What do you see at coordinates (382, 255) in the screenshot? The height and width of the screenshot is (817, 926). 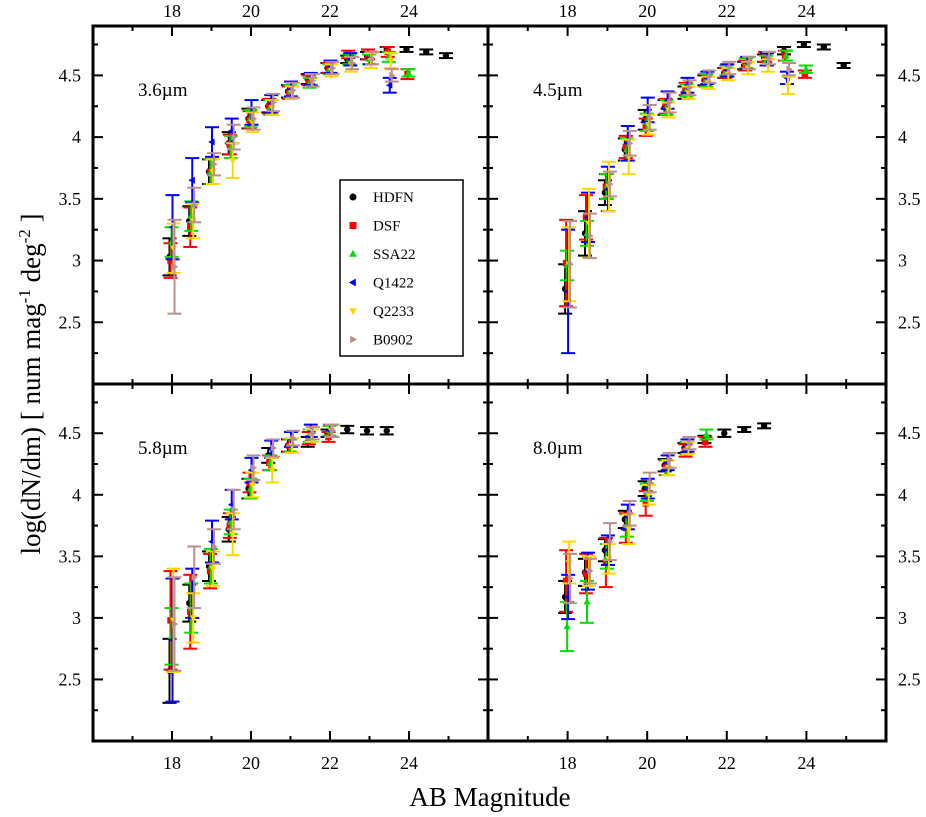 I see `legend-entry-SSA22: SSA22` at bounding box center [382, 255].